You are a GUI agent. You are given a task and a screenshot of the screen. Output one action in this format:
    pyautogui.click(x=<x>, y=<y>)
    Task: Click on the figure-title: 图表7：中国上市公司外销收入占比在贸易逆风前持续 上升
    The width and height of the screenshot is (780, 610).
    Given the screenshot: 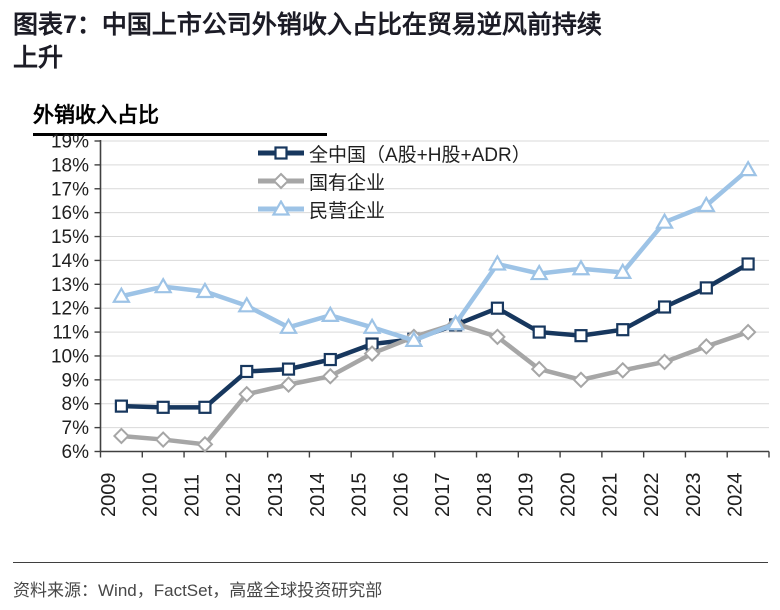 What is the action you would take?
    pyautogui.click(x=383, y=42)
    